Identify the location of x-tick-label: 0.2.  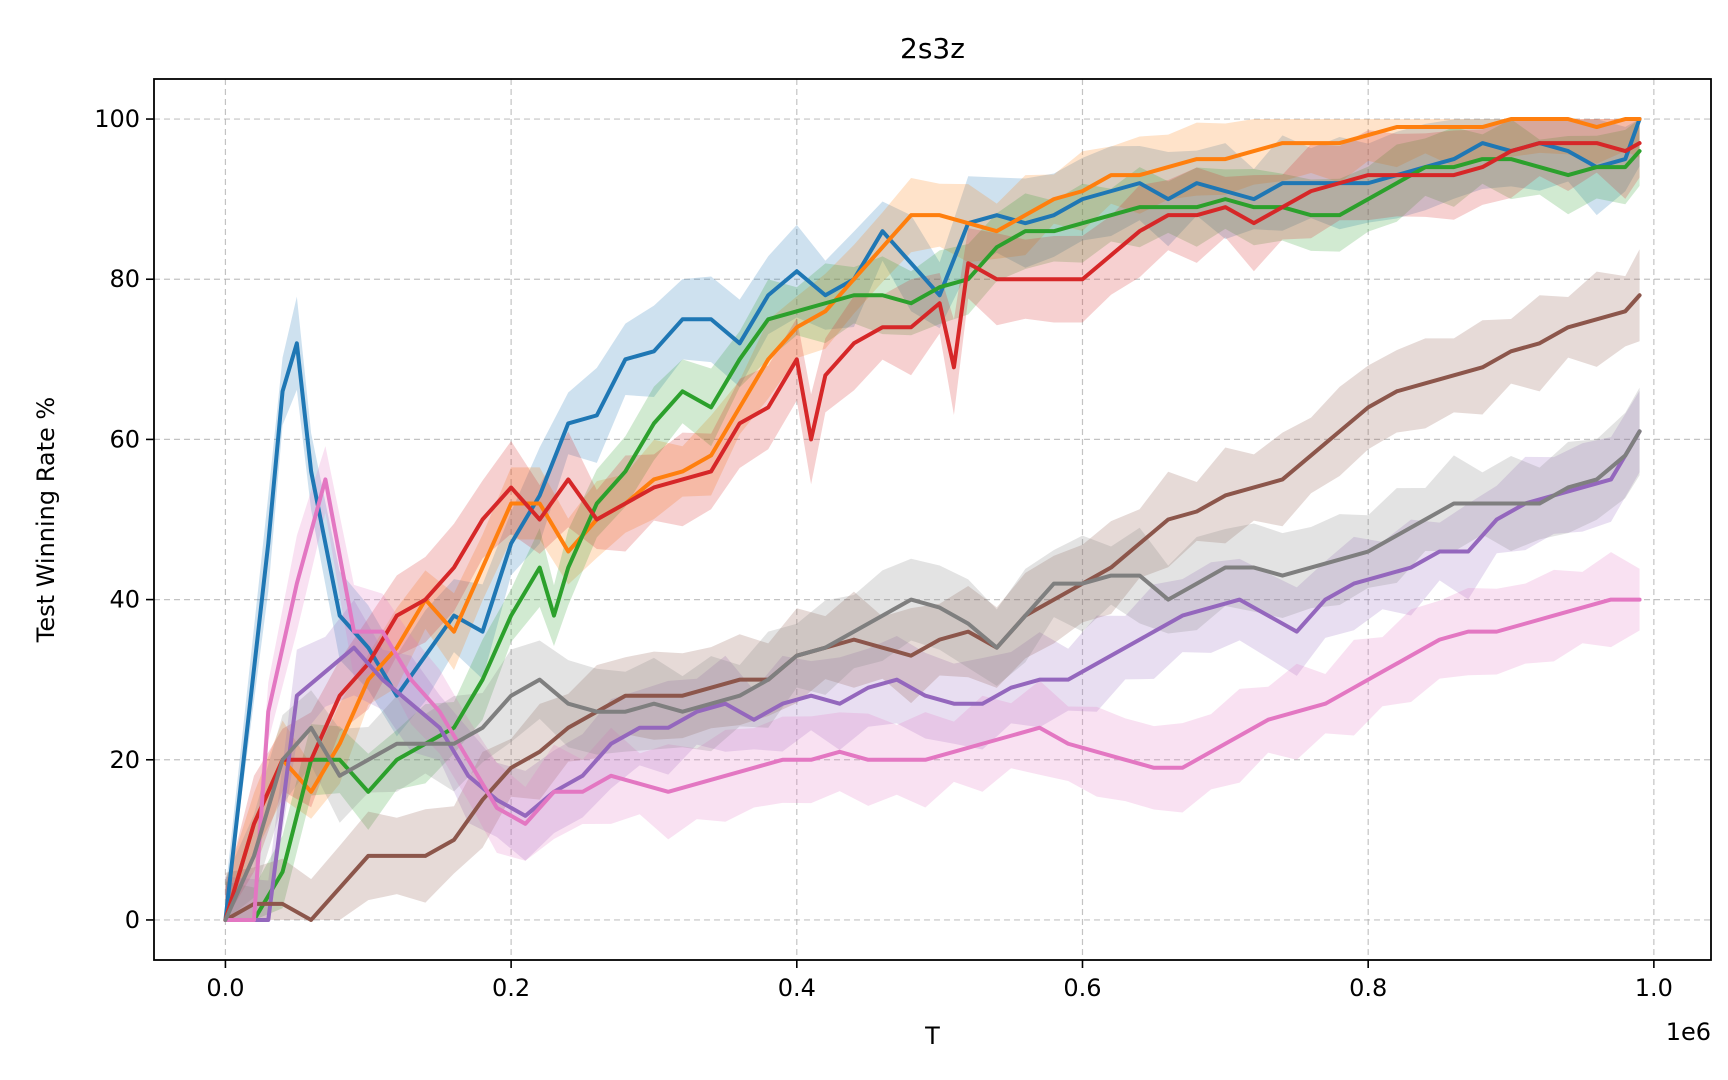
(511, 988).